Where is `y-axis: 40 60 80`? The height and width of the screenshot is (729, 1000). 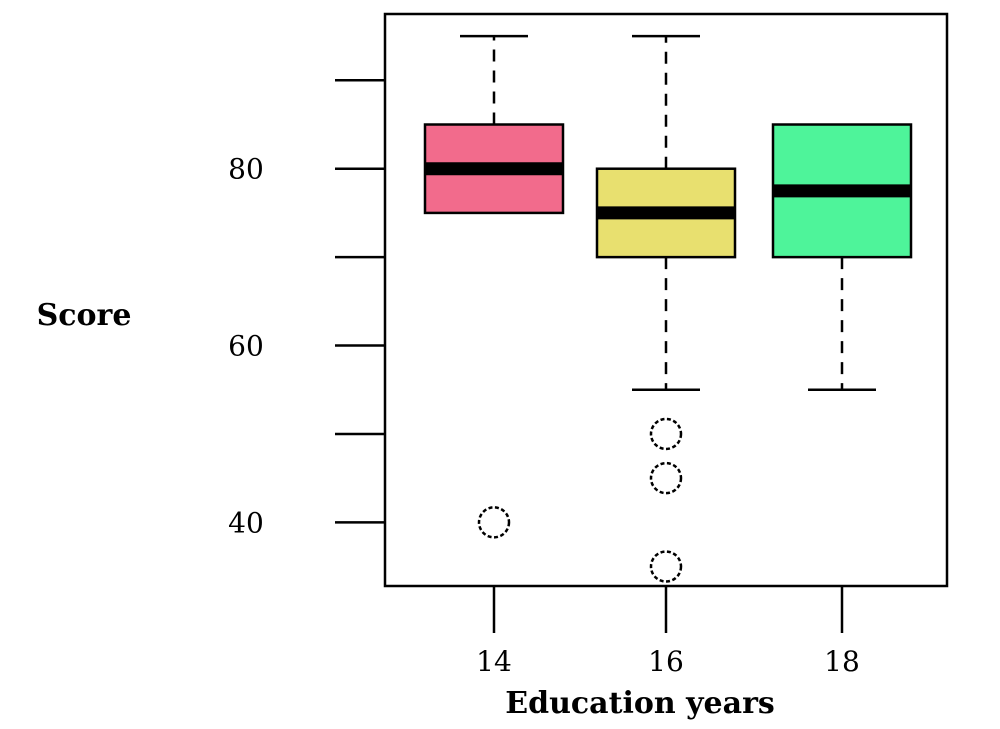
y-axis: 40 60 80 is located at coordinates (306, 309).